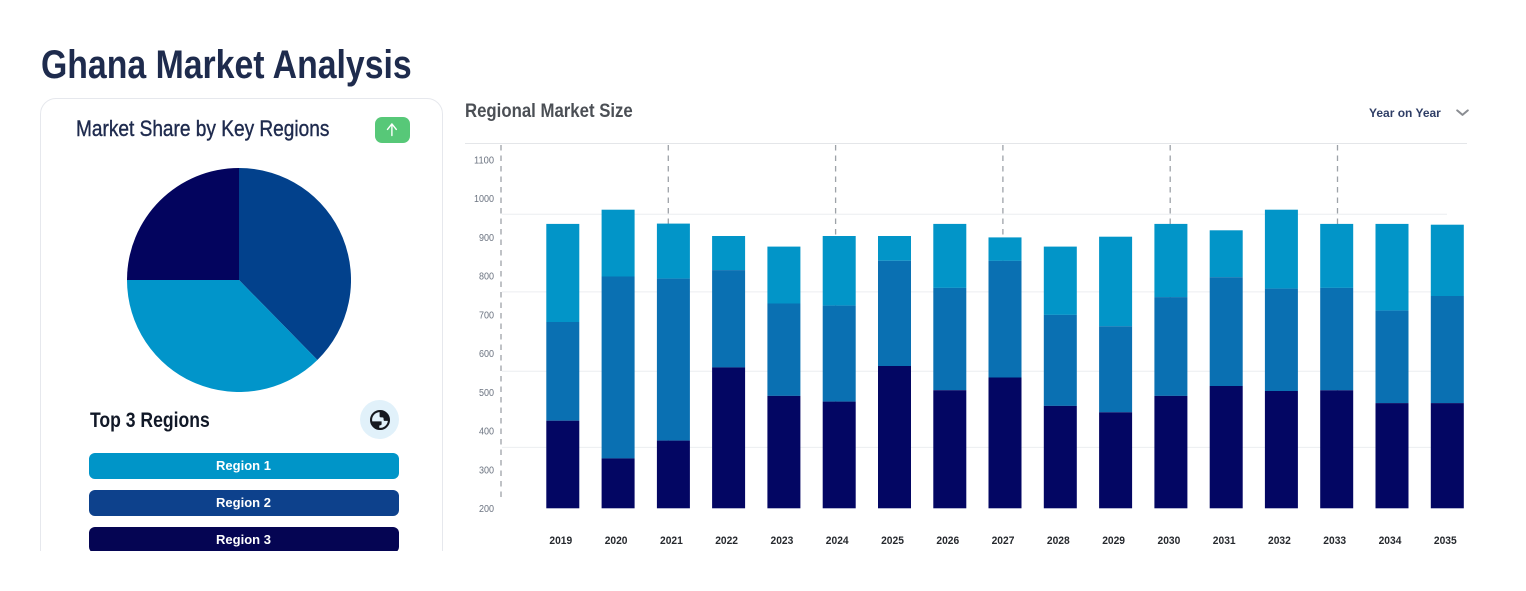  I want to click on svg-text: 700, so click(487, 315).